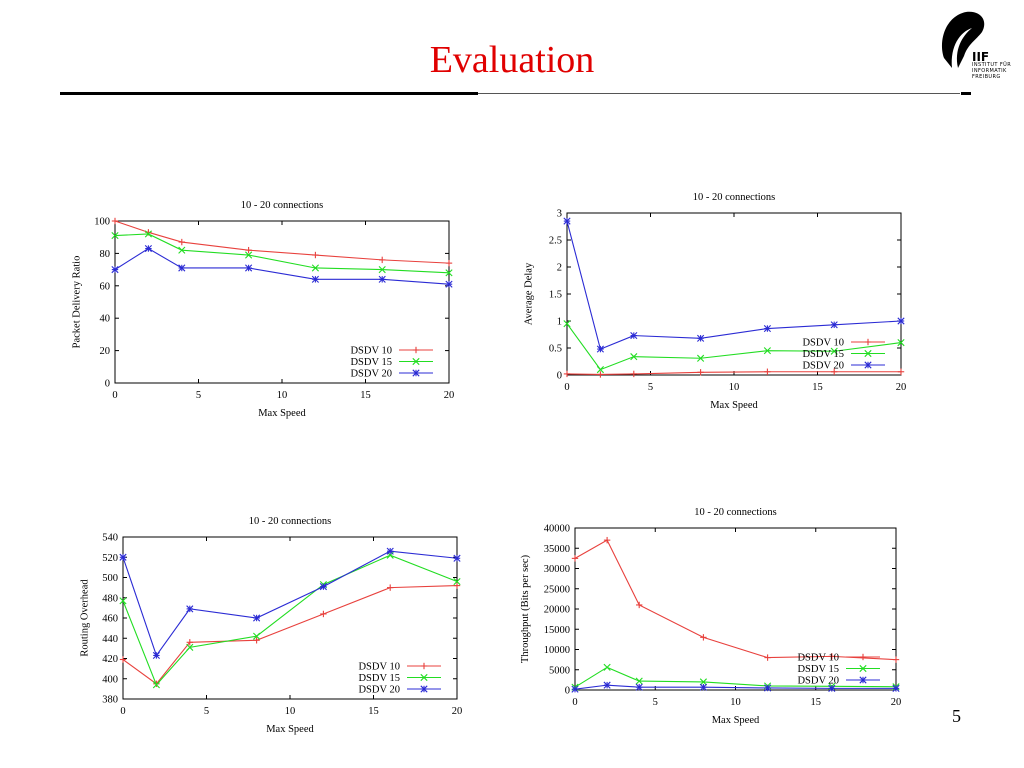 The width and height of the screenshot is (1024, 768). Describe the element at coordinates (557, 650) in the screenshot. I see `y-tick-label: 10000` at that location.